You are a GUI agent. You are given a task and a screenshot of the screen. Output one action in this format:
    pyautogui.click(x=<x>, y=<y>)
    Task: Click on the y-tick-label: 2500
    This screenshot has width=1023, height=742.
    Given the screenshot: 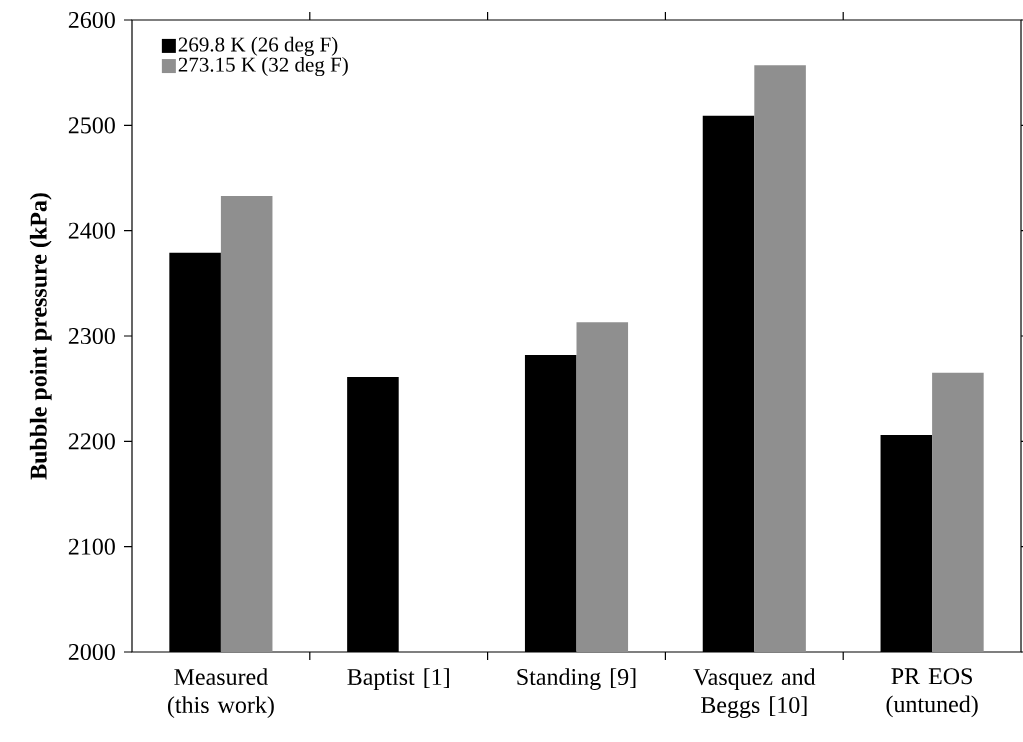 What is the action you would take?
    pyautogui.click(x=91, y=125)
    